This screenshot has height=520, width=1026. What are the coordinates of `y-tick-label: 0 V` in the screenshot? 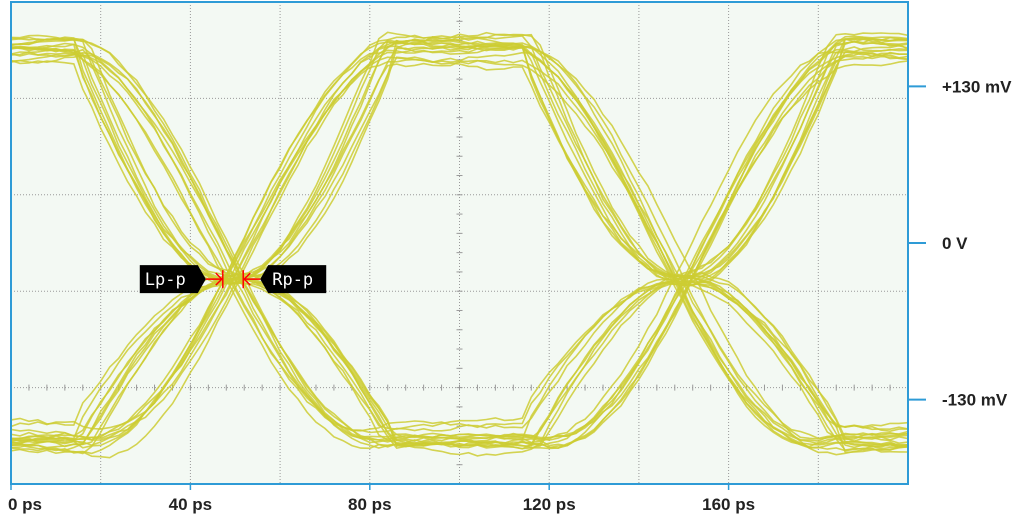 It's located at (955, 243).